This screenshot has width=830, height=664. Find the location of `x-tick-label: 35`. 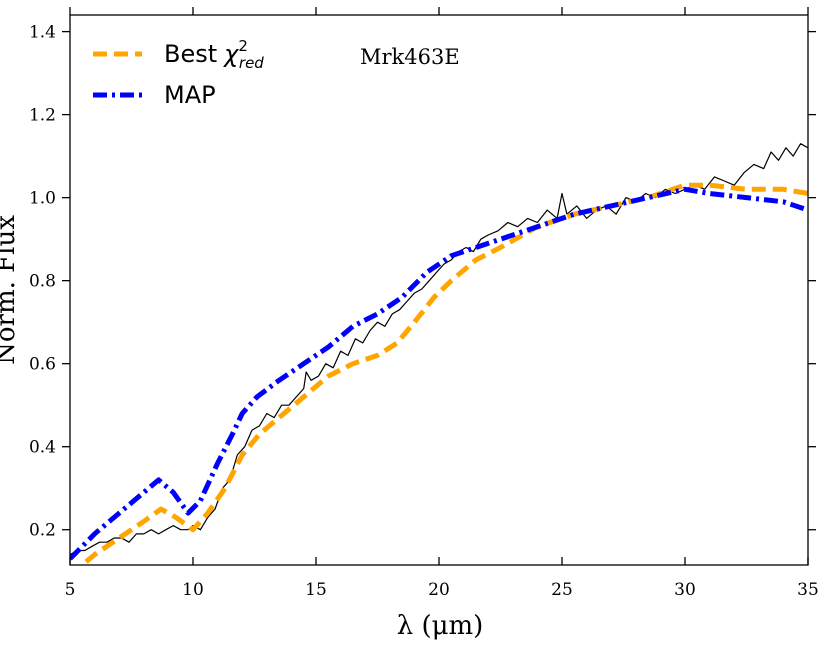

x-tick-label: 35 is located at coordinates (808, 590).